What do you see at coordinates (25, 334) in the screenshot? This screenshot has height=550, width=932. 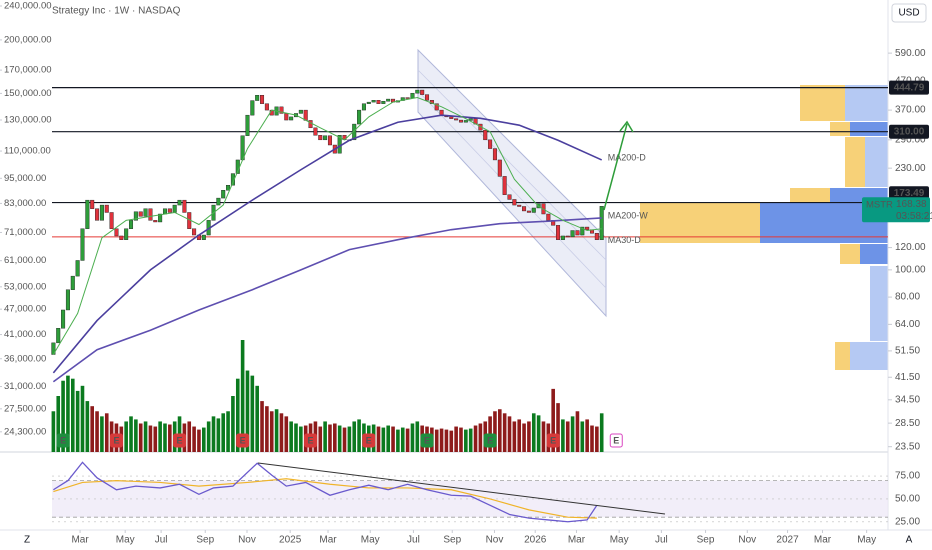 I see `y2-tick-label: 41,000.00` at bounding box center [25, 334].